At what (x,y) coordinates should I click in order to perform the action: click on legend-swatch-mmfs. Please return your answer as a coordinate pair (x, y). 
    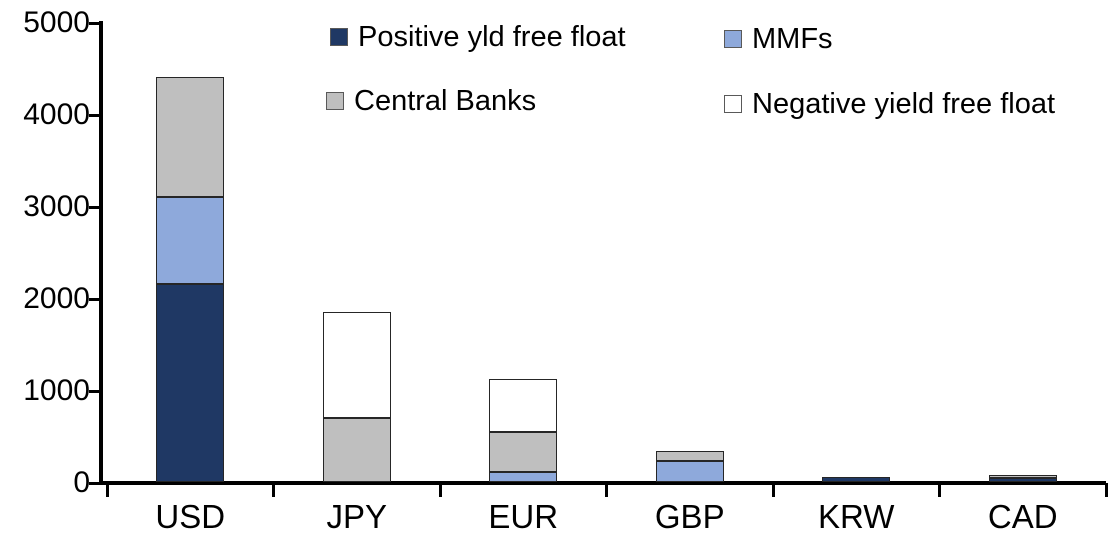
    Looking at the image, I should click on (733, 39).